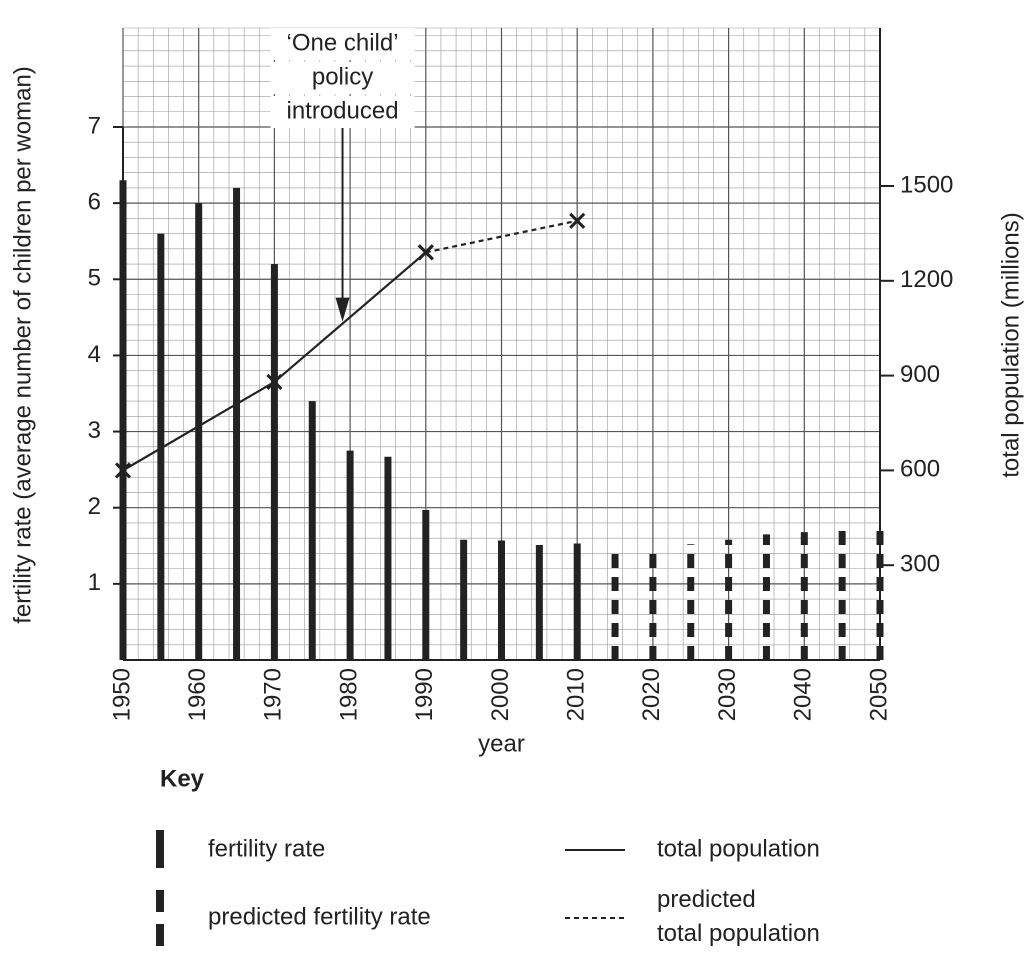  I want to click on x-tick-label: 2010, so click(576, 694).